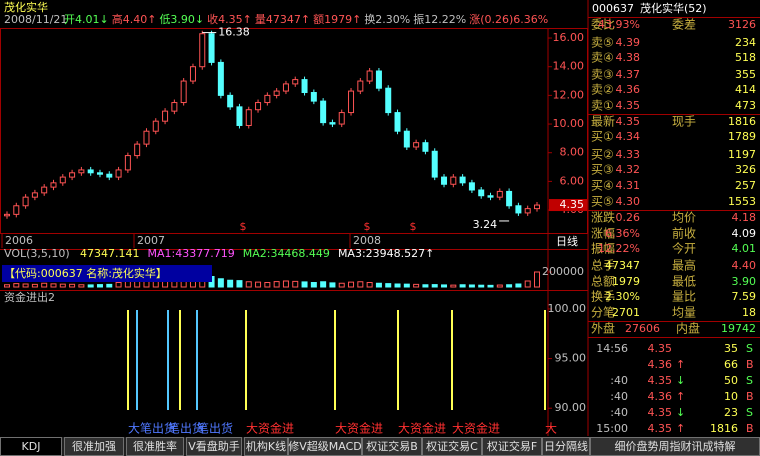 Image resolution: width=760 pixels, height=456 pixels. What do you see at coordinates (569, 123) in the screenshot?
I see `y-tick-label: 10.00` at bounding box center [569, 123].